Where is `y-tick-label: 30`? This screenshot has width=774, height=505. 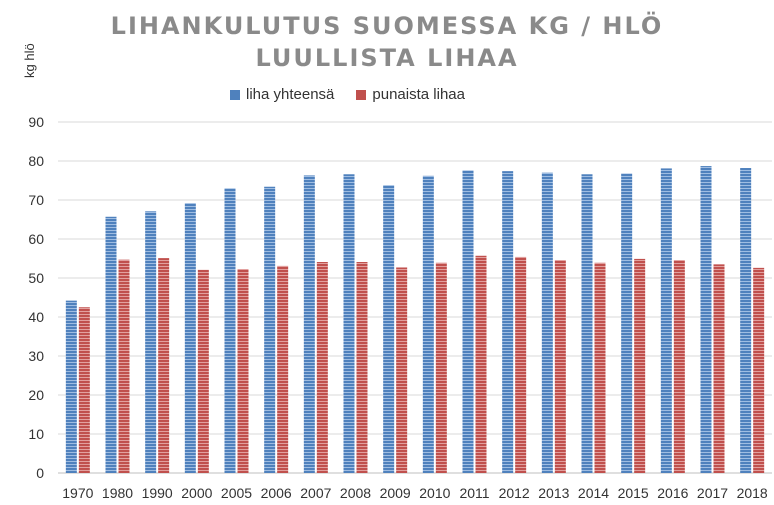 y-tick-label: 30 is located at coordinates (36, 356).